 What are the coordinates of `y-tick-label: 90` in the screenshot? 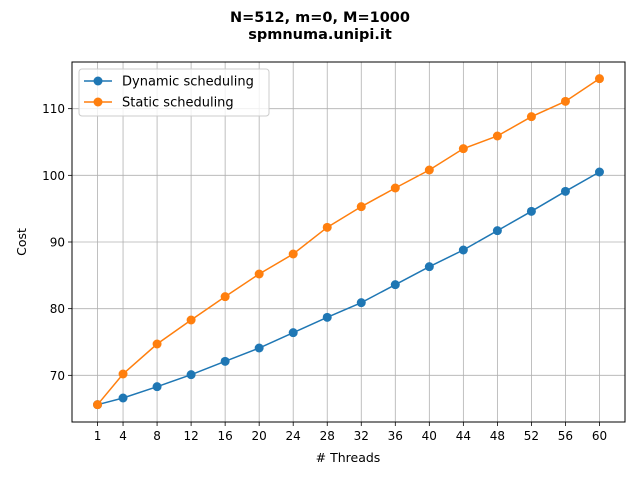 It's located at (57, 243).